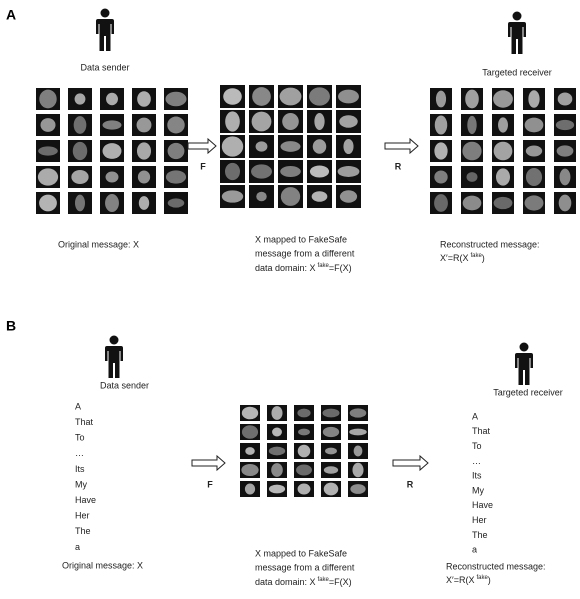 Image resolution: width=580 pixels, height=599 pixels. Describe the element at coordinates (210, 484) in the screenshot. I see `encode-op: F` at that location.